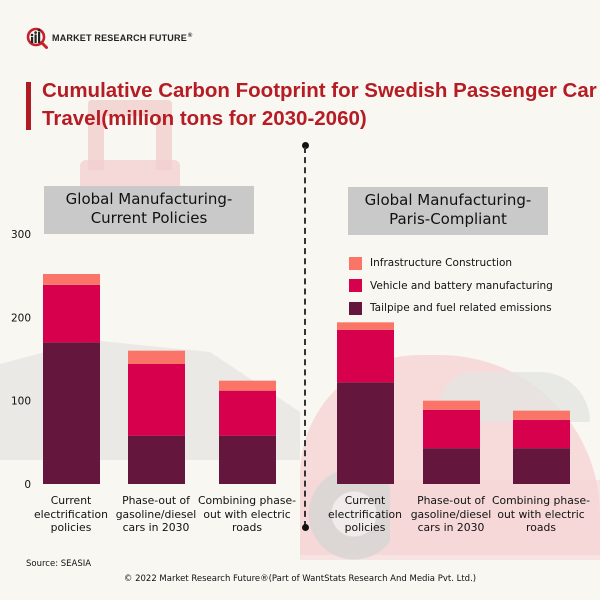  What do you see at coordinates (451, 429) in the screenshot?
I see `bar-segment-paris-2-vehicle` at bounding box center [451, 429].